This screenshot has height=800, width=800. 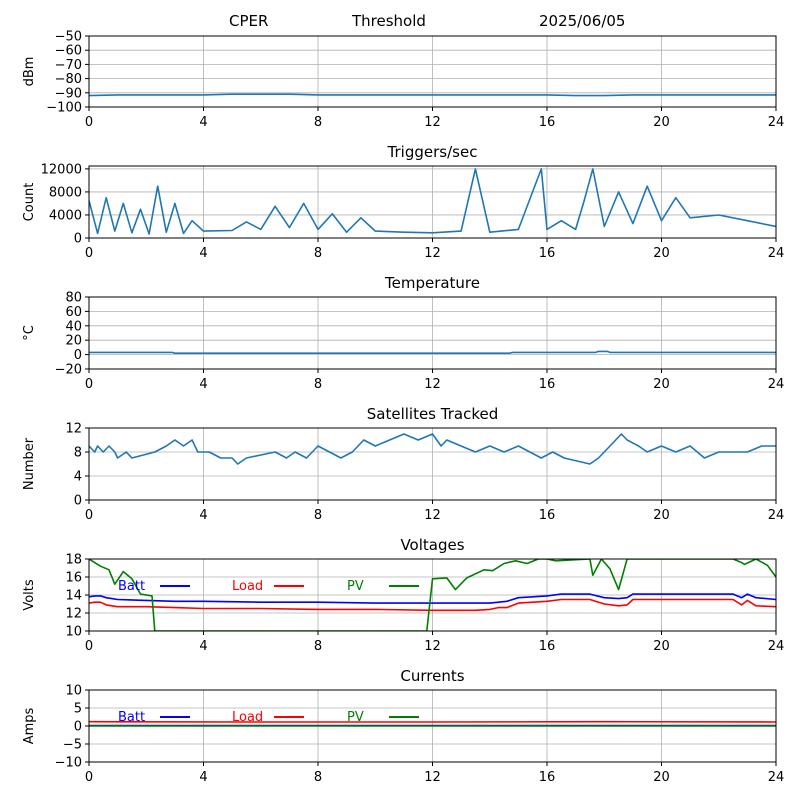 What do you see at coordinates (29, 463) in the screenshot?
I see `y-axis-label: Number` at bounding box center [29, 463].